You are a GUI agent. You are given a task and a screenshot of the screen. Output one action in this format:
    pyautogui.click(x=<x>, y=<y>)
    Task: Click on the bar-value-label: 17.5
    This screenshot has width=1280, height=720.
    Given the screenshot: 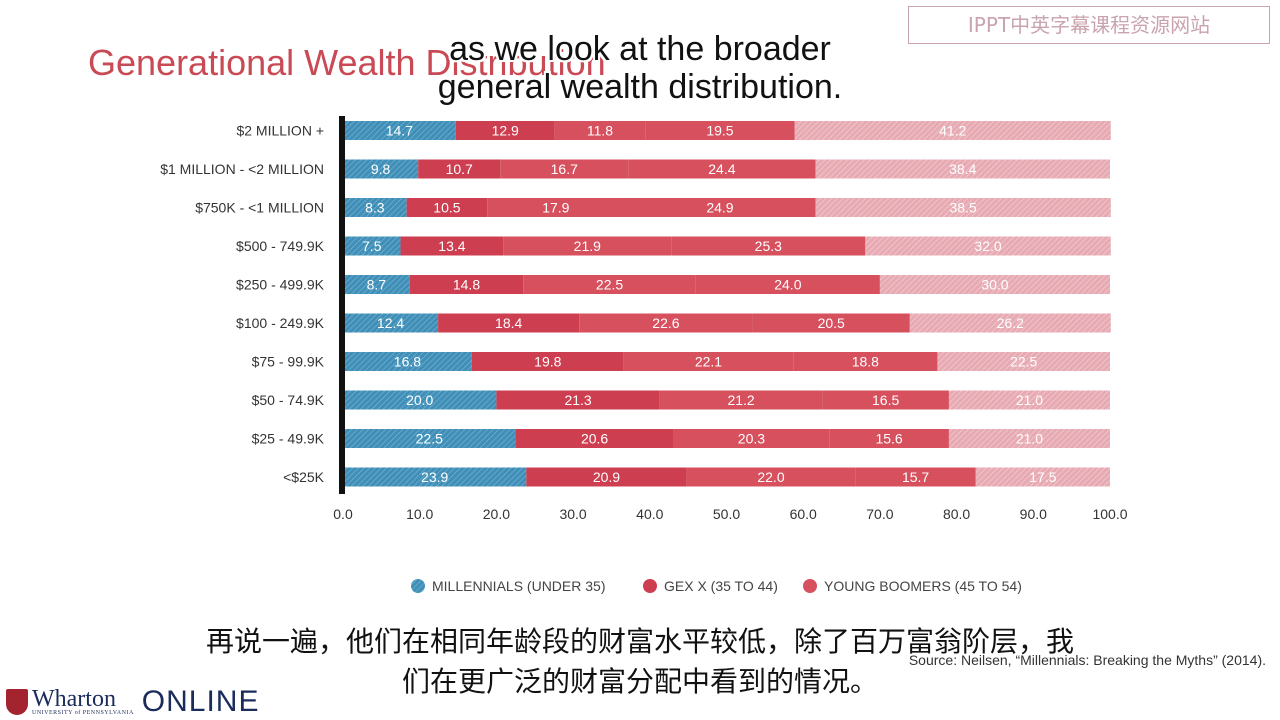 What is the action you would take?
    pyautogui.click(x=1042, y=477)
    